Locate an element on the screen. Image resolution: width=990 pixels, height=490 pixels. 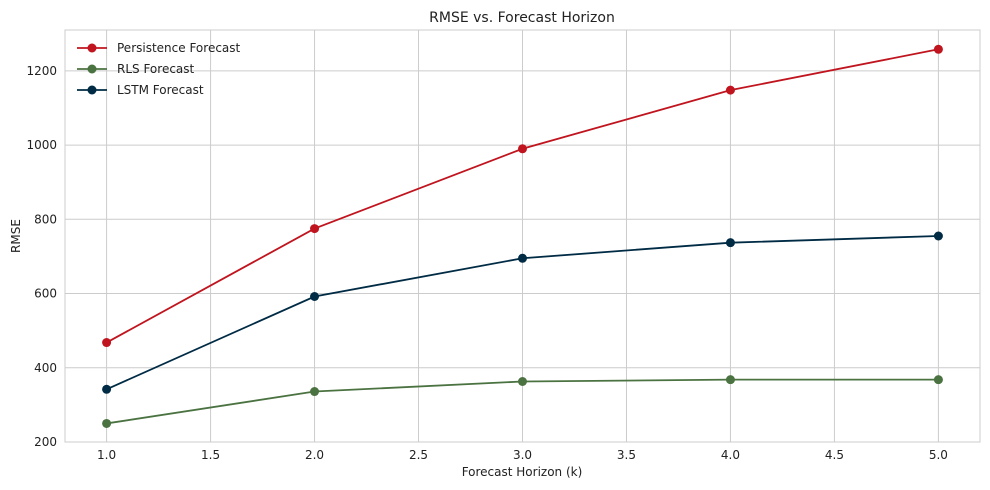
y-tick-label: 200 is located at coordinates (45, 442).